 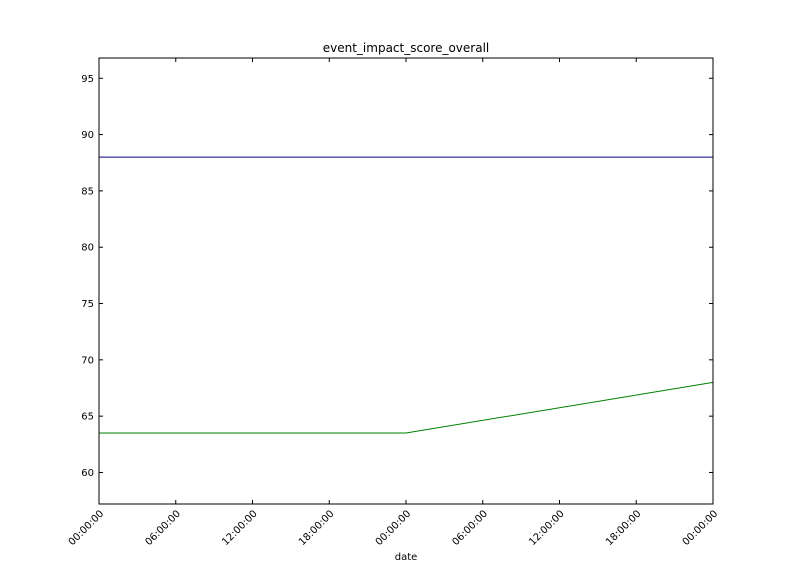 I want to click on x-axis-label: date, so click(x=406, y=557).